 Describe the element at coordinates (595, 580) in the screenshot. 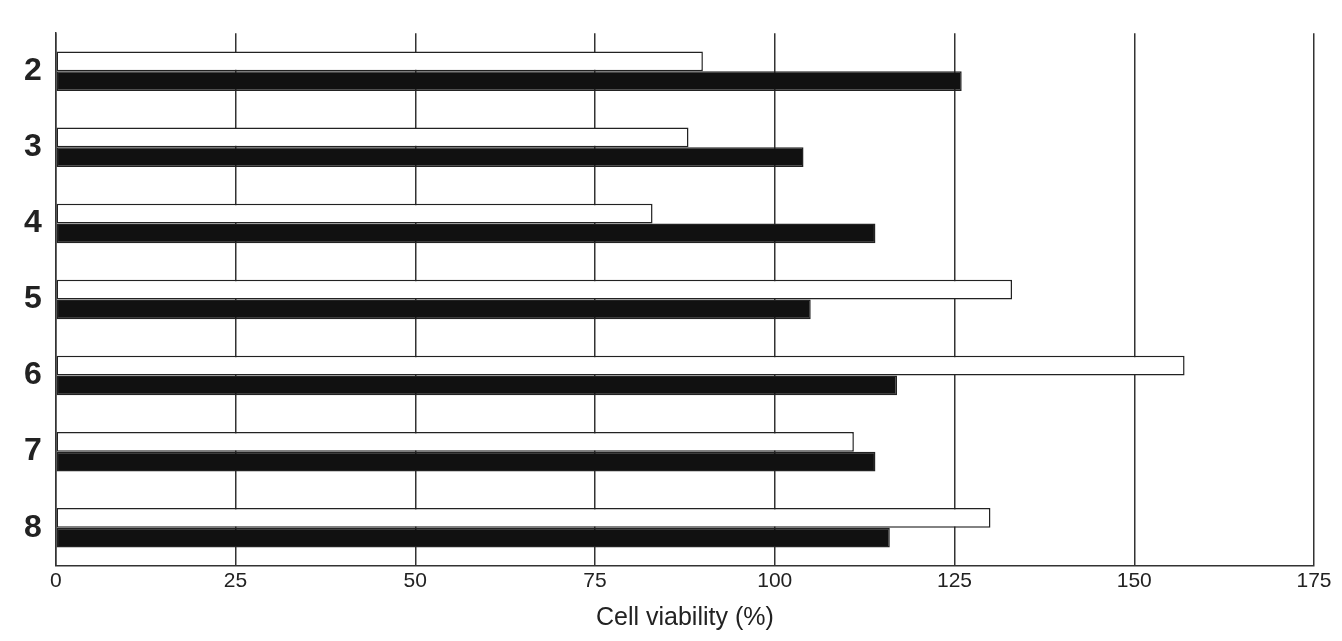

I see `x-tick-label: 75` at that location.